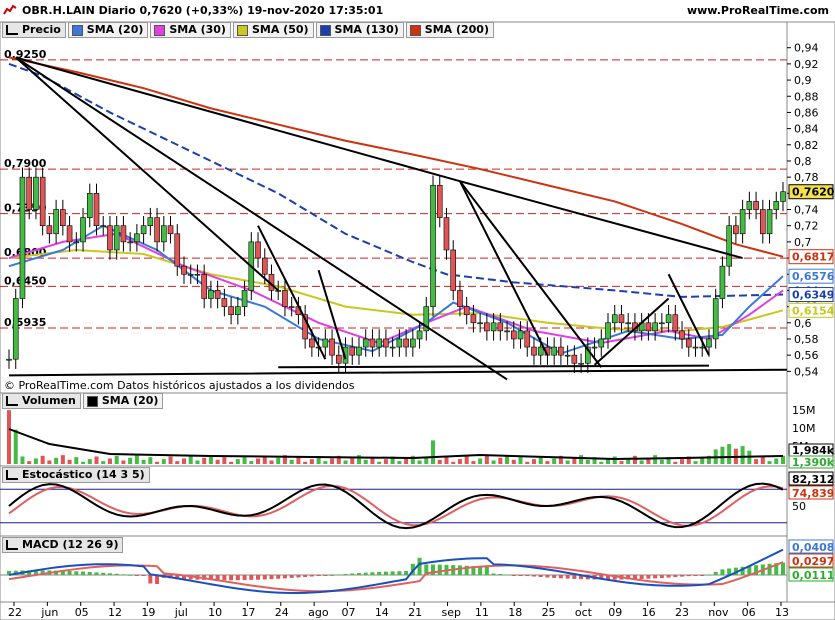 The width and height of the screenshot is (835, 620). What do you see at coordinates (273, 30) in the screenshot?
I see `legend-sma50: SMA (50)` at bounding box center [273, 30].